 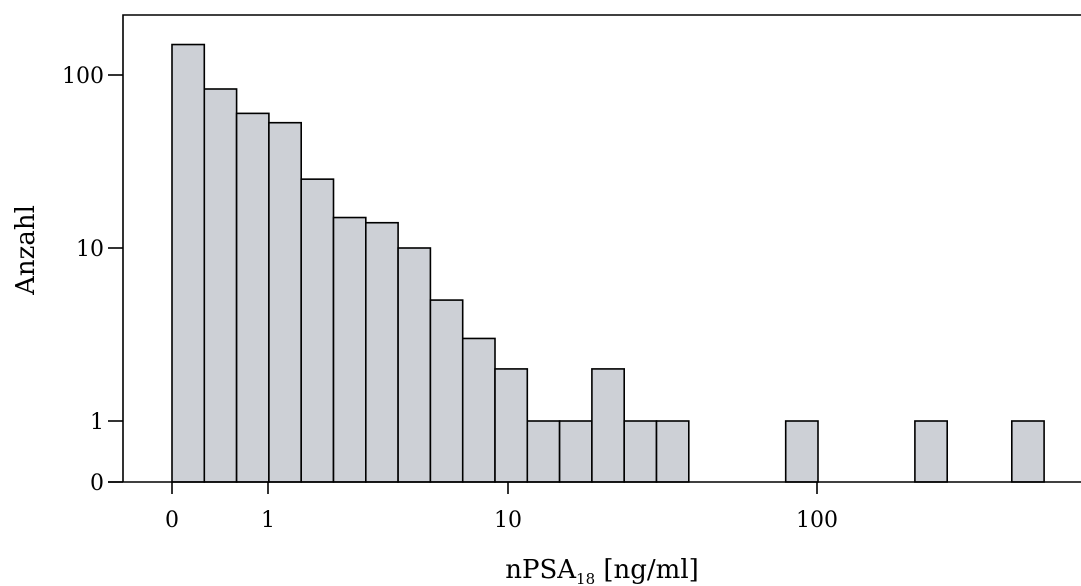 I want to click on x-axis-title-unit: [ng/ml], so click(x=647, y=570).